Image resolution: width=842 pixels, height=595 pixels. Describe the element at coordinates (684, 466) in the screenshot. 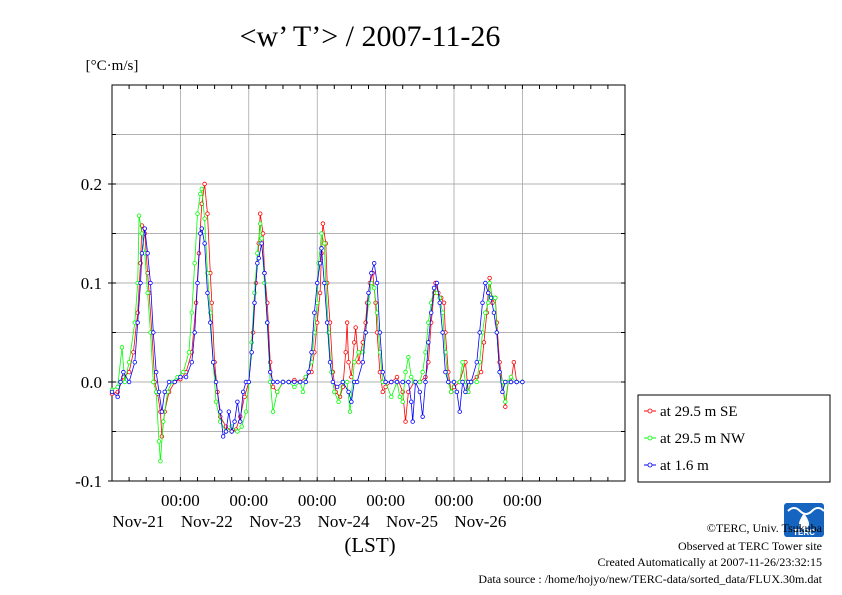

I see `legend-label: at 1.6 m` at that location.